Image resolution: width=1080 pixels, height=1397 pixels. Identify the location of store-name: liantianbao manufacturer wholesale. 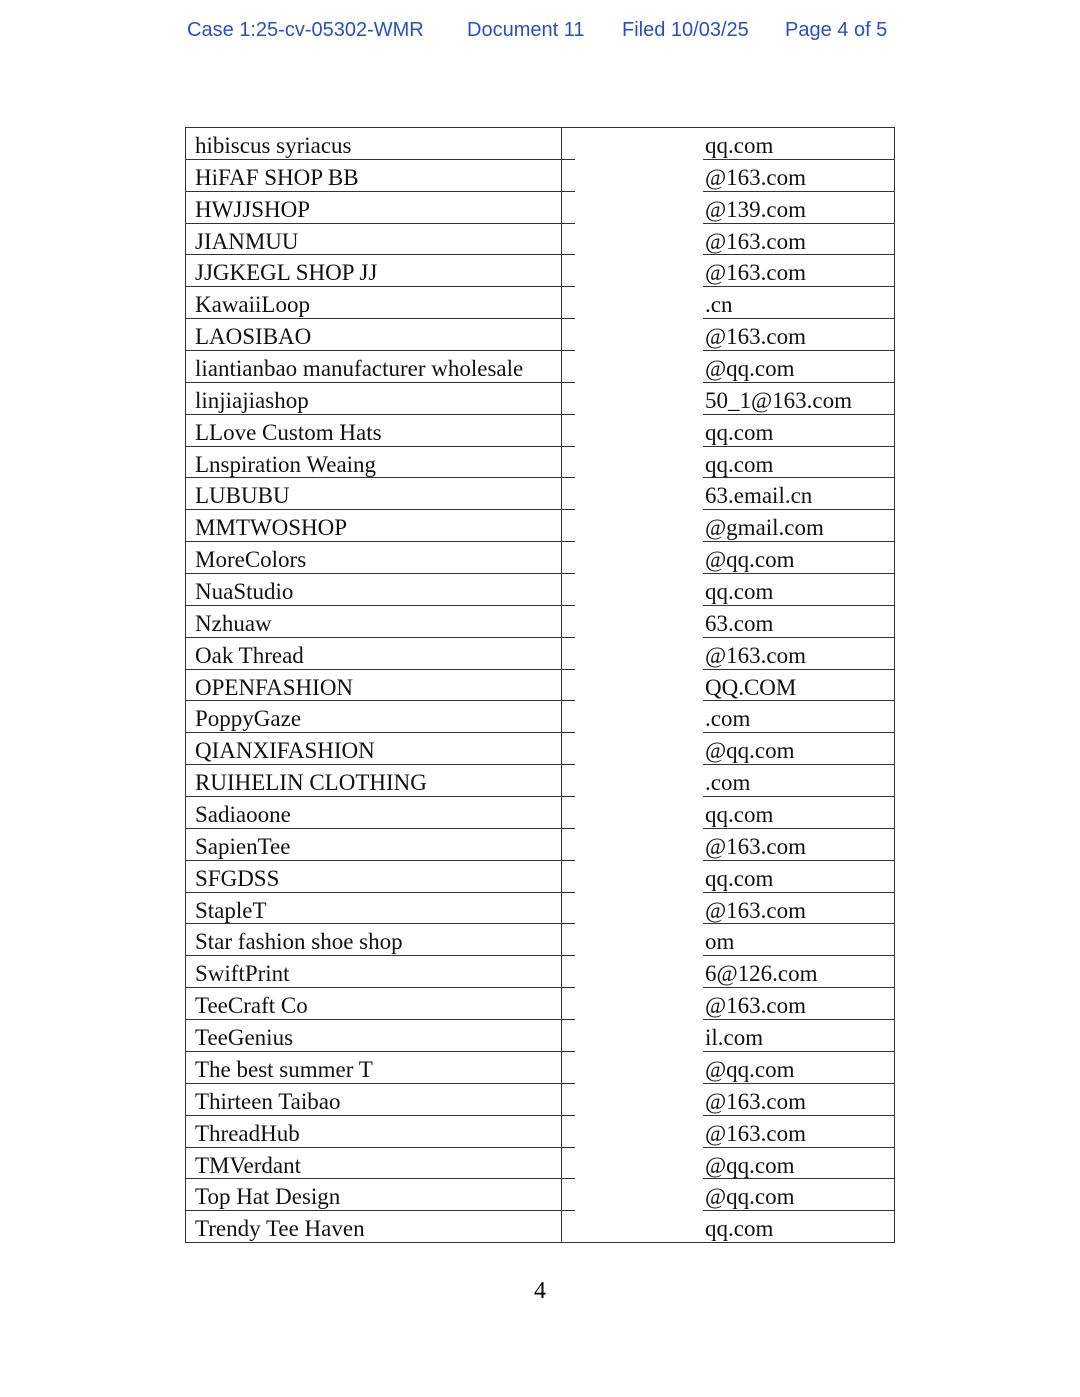
(359, 369).